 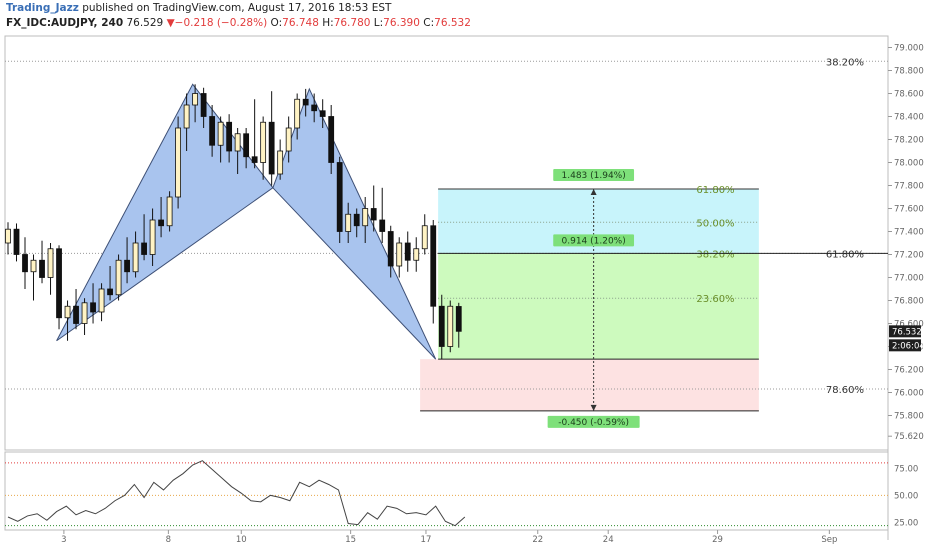 I want to click on open-label: O:, so click(x=276, y=23).